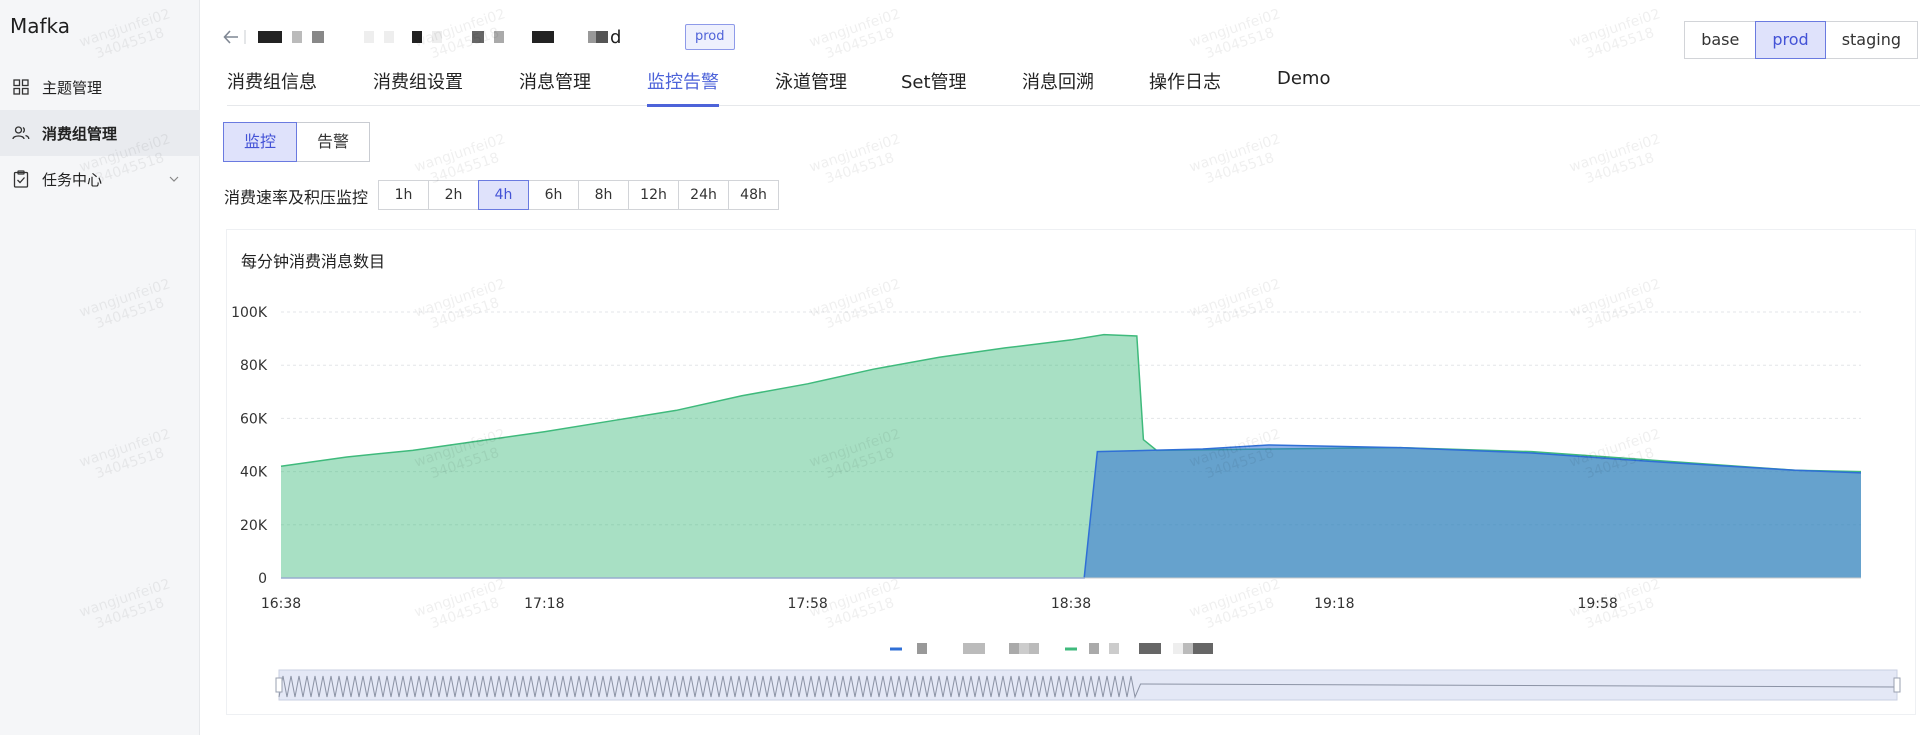  I want to click on zoom-slider-preview, so click(1088, 687).